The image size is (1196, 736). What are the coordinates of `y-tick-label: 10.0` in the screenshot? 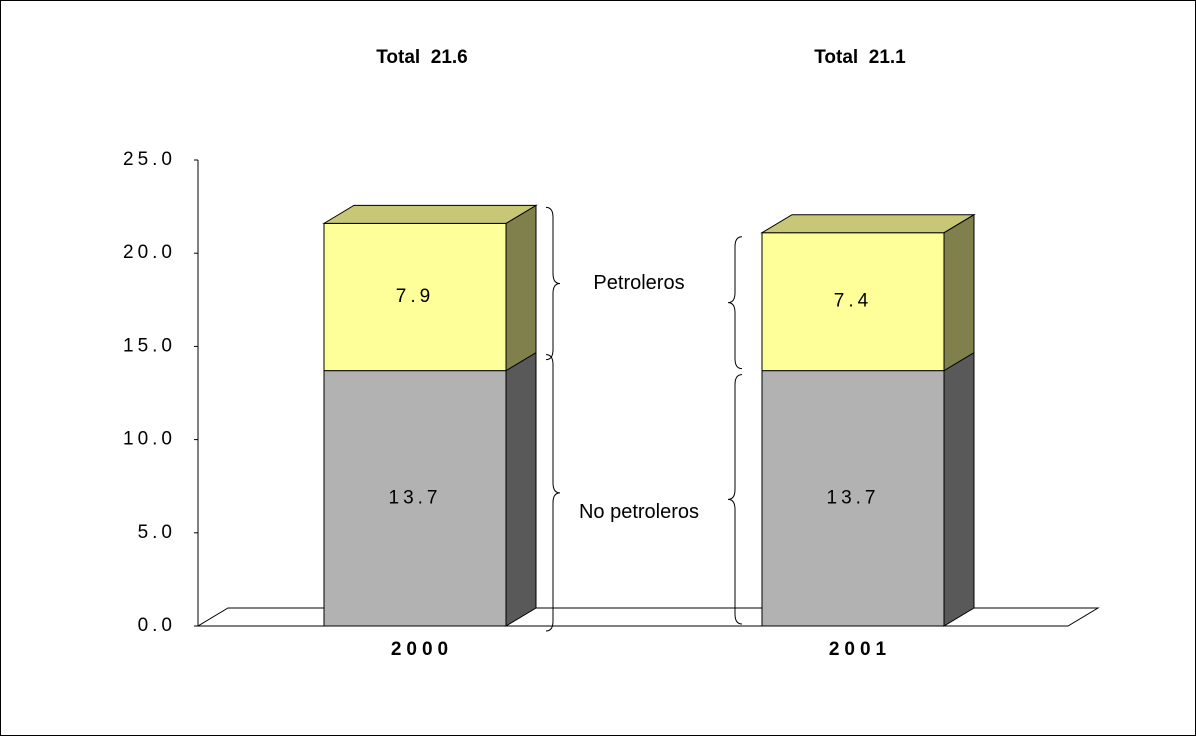 It's located at (149, 439).